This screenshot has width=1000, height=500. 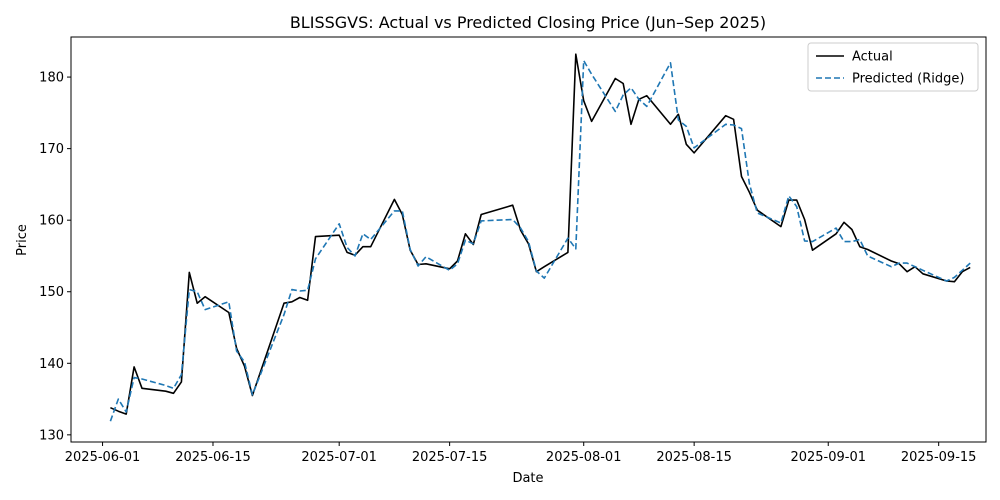 What do you see at coordinates (908, 79) in the screenshot?
I see `legend-label: Predicted (Ridge)` at bounding box center [908, 79].